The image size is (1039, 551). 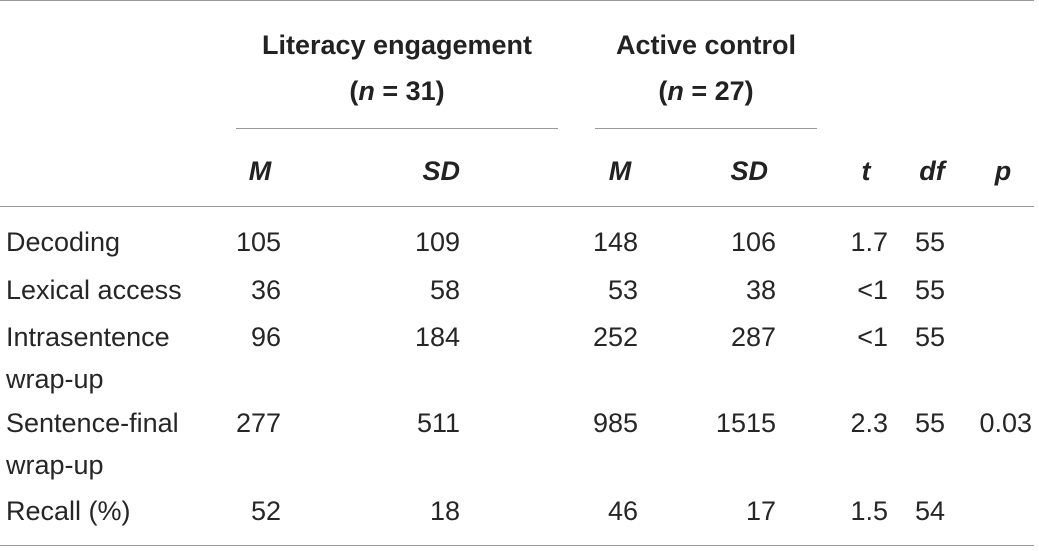 I want to click on group-header-literacy: Literacy engagement, so click(x=397, y=45).